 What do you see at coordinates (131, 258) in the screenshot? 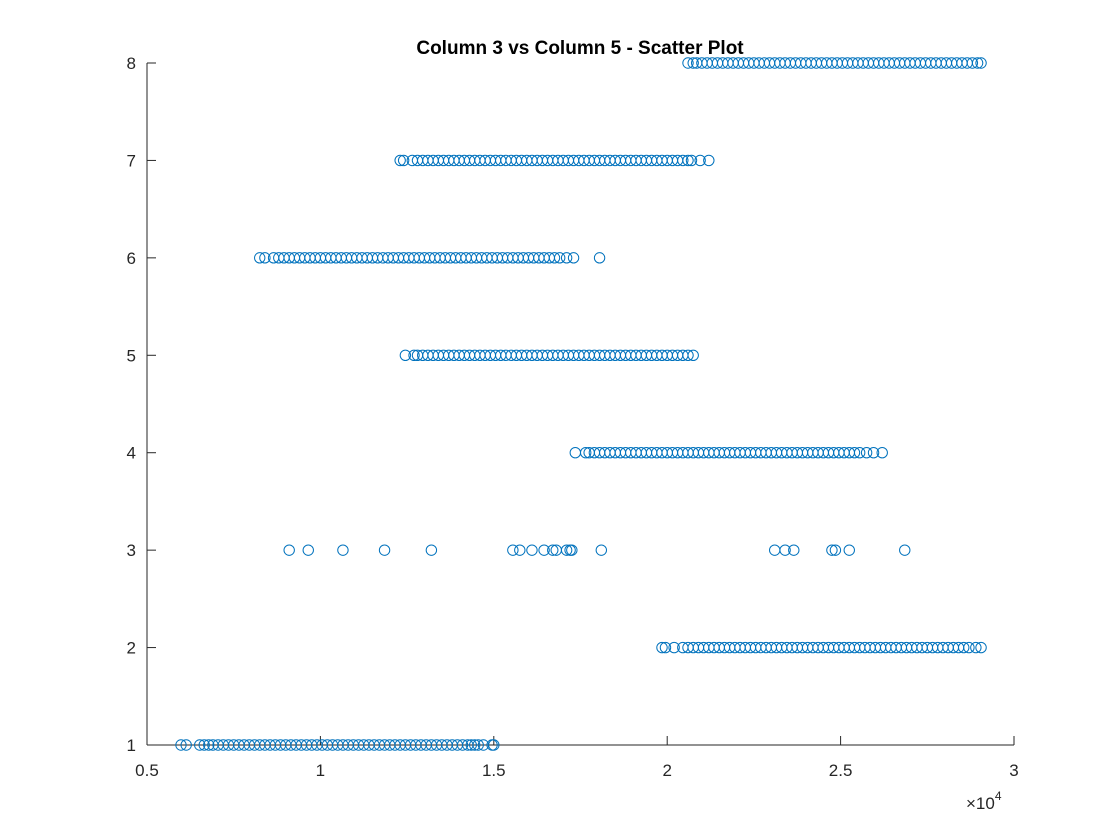
I see `y-tick-label: 6` at bounding box center [131, 258].